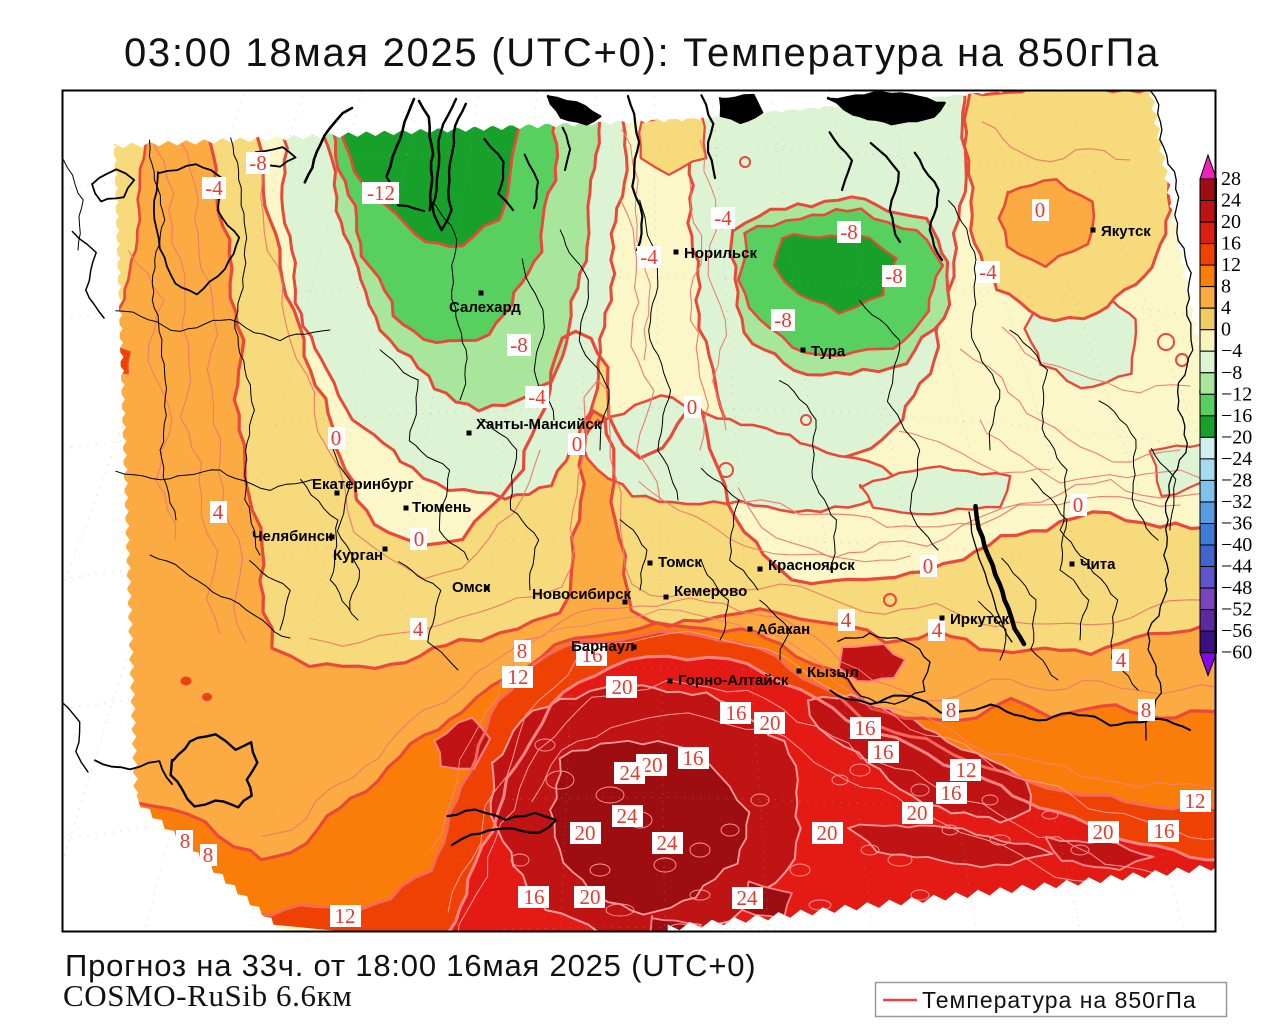 The width and height of the screenshot is (1280, 1029). I want to click on svg-text: Кемерово, so click(710, 591).